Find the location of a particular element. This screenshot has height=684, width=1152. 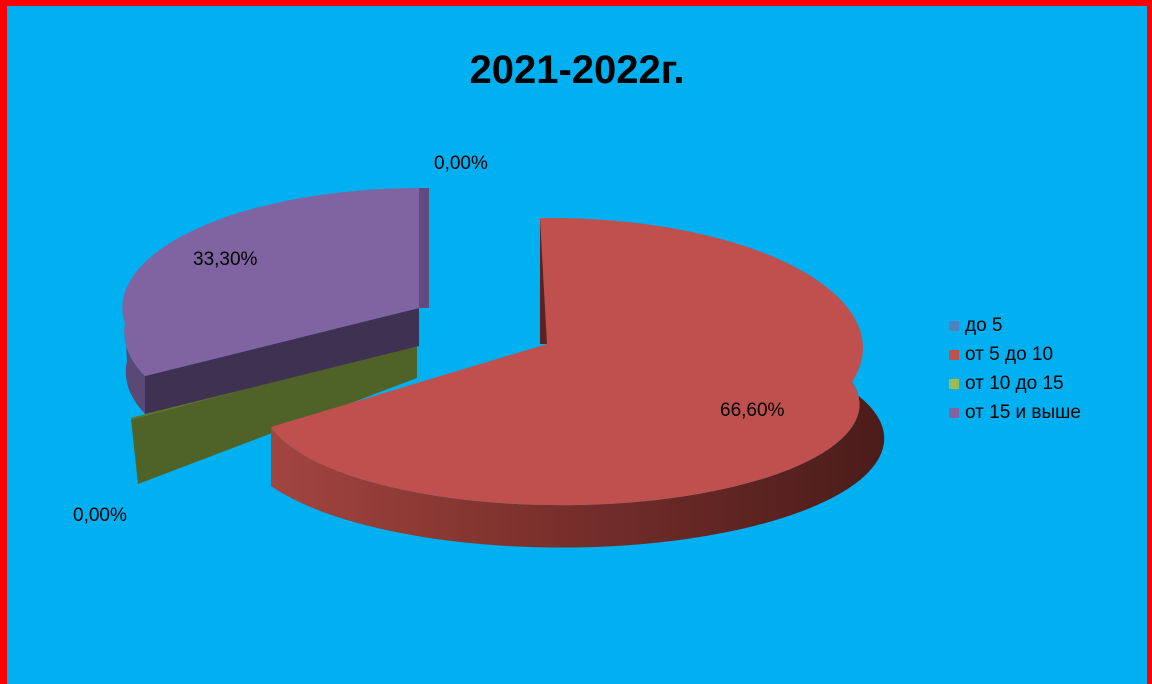

legend-label: от 15 и выше is located at coordinates (1023, 412).